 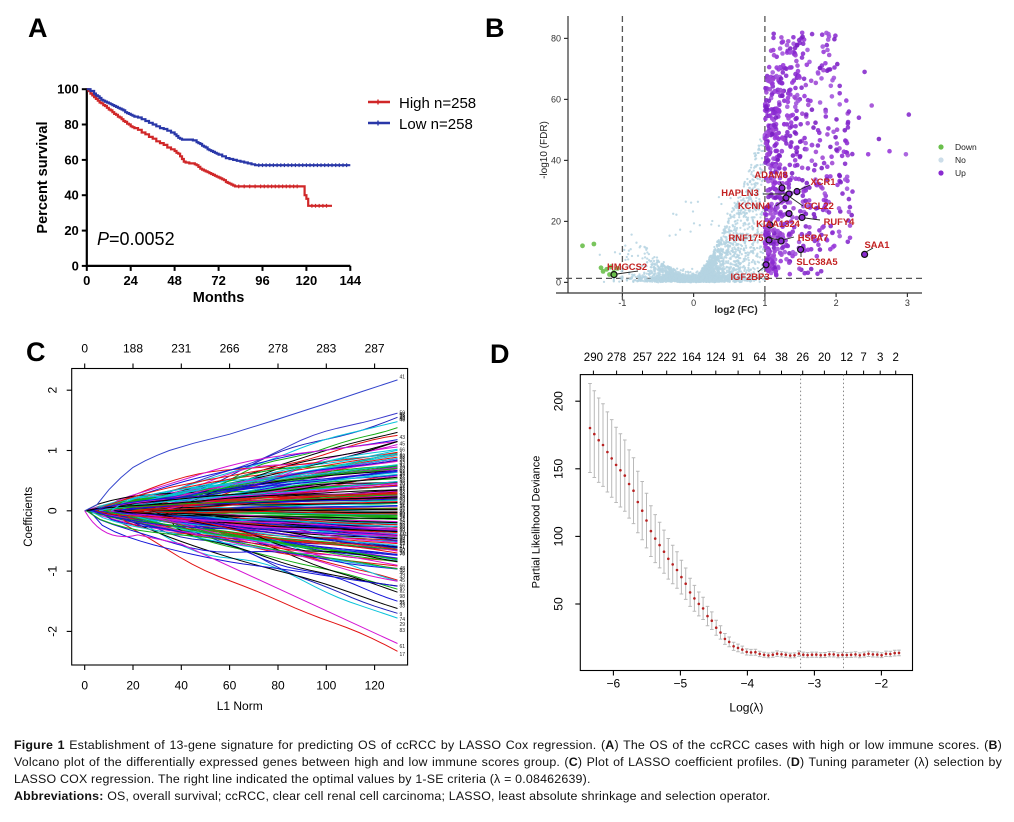 What do you see at coordinates (778, 223) in the screenshot?
I see `svg-text: KIAA1324` at bounding box center [778, 223].